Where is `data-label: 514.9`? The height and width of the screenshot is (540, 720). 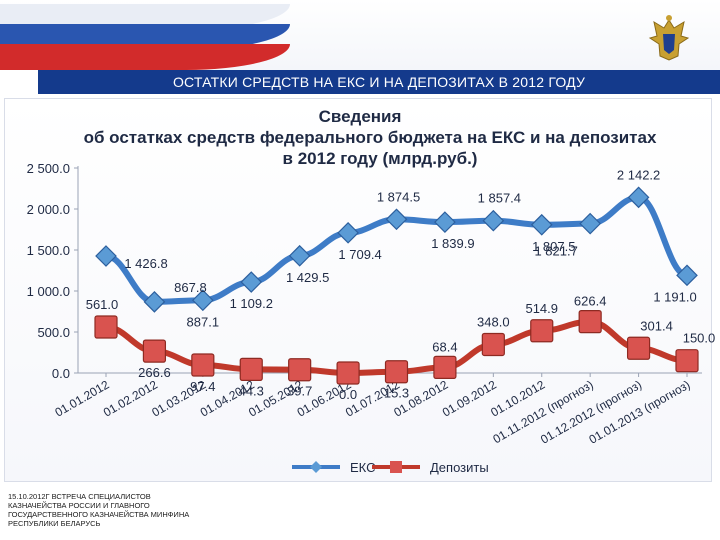
data-label: 514.9 is located at coordinates (541, 308).